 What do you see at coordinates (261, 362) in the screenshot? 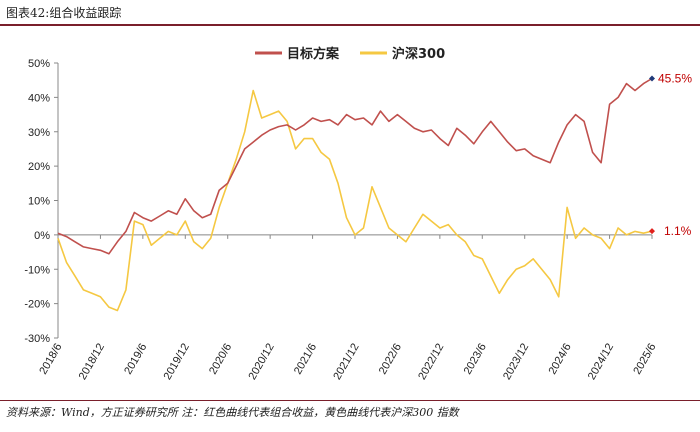
I see `x-tick-label: 2020/12` at bounding box center [261, 362].